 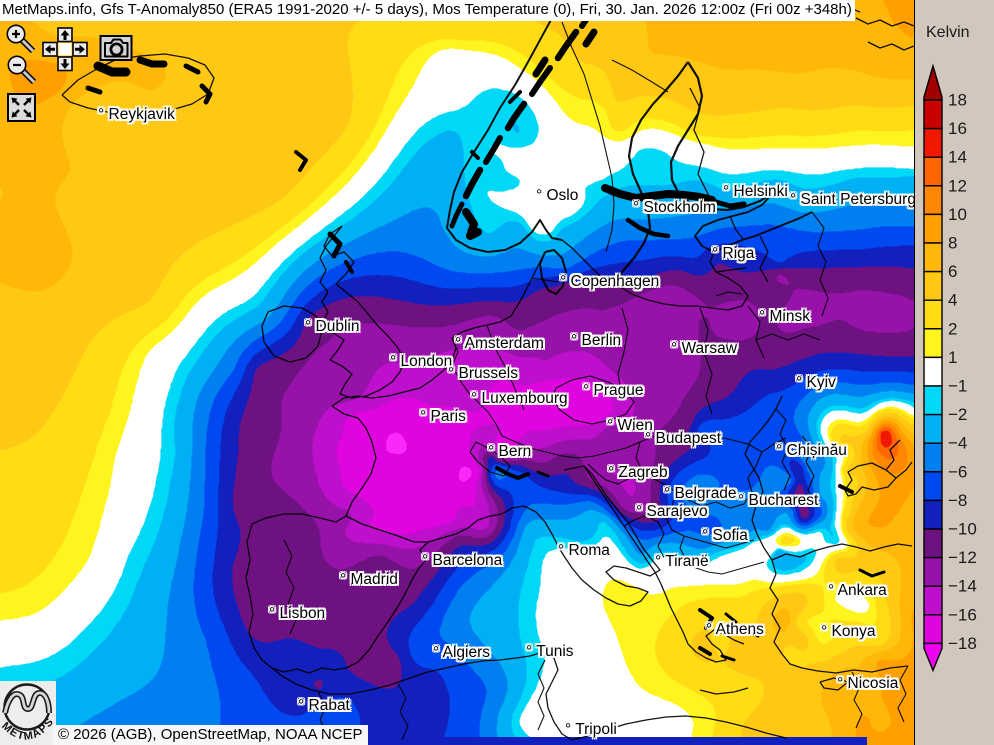 What do you see at coordinates (952, 243) in the screenshot?
I see `svg-text: 8` at bounding box center [952, 243].